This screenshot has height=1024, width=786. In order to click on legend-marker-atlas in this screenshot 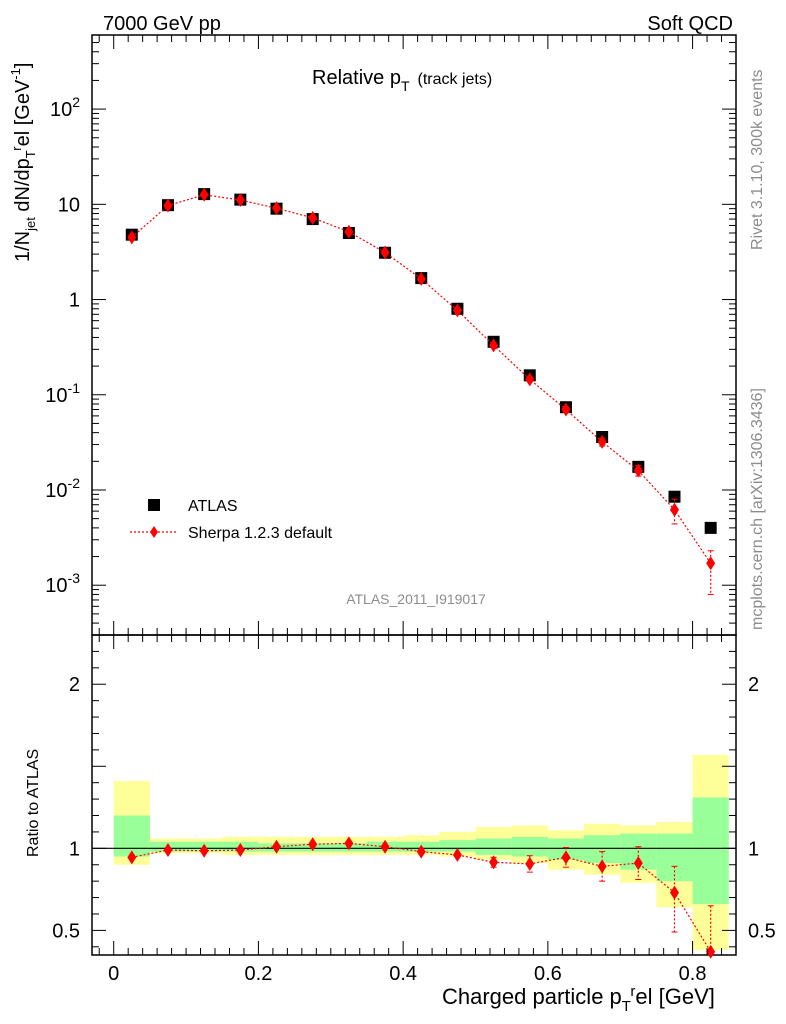, I will do `click(154, 505)`.